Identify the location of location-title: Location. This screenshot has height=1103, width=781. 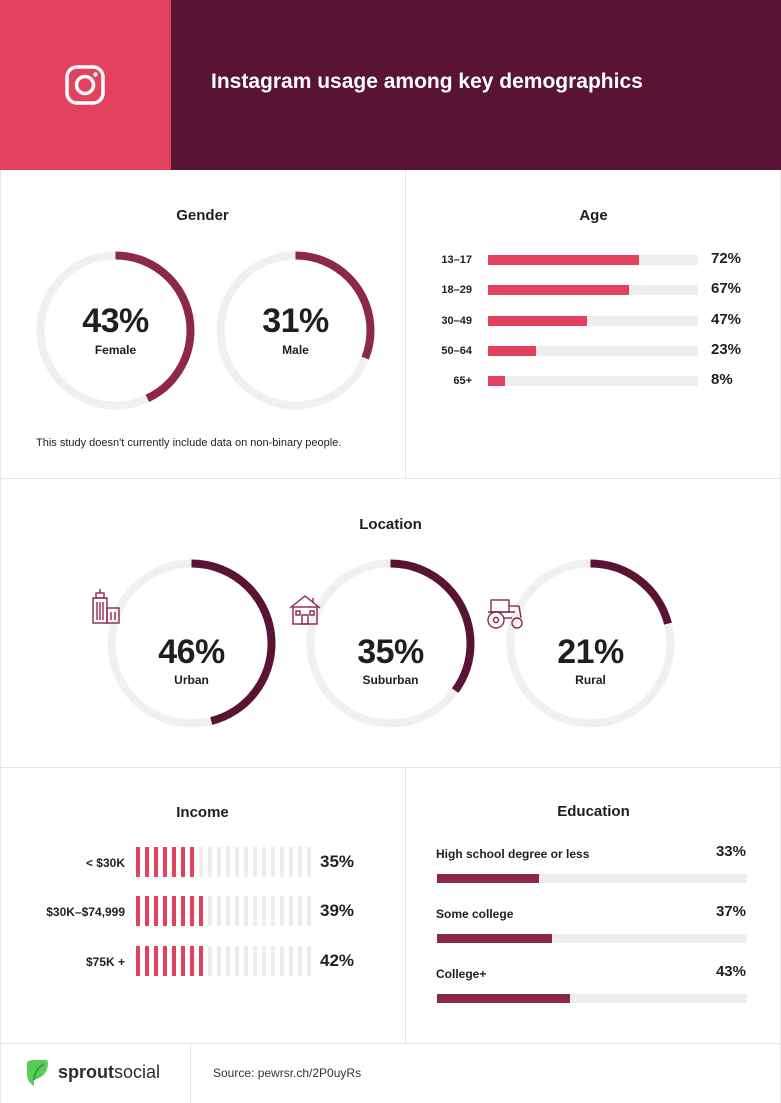
(390, 524).